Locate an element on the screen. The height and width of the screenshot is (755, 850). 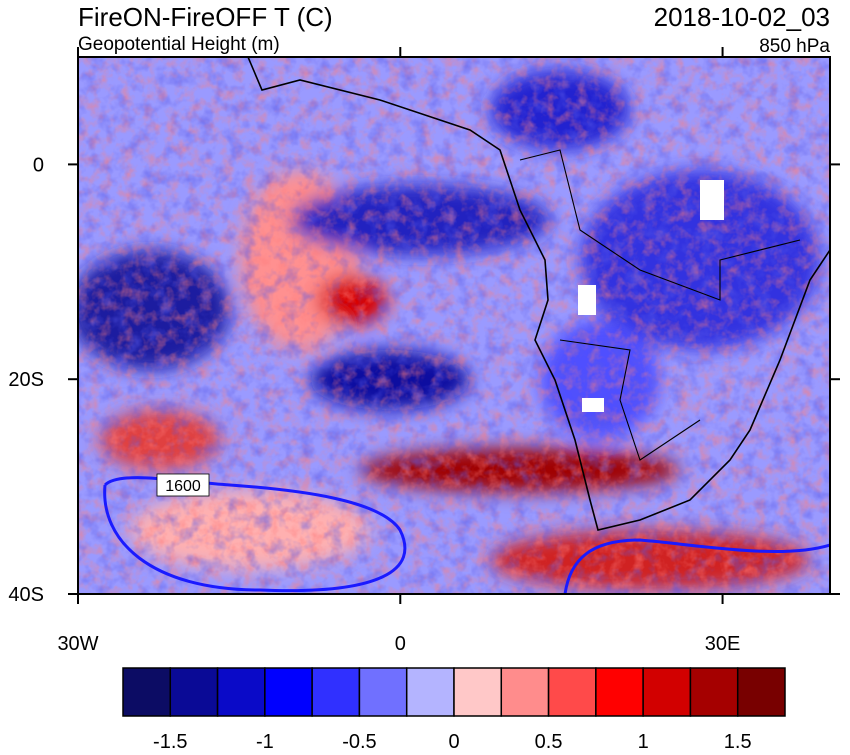
date: 2018-10-02_03 is located at coordinates (742, 17).